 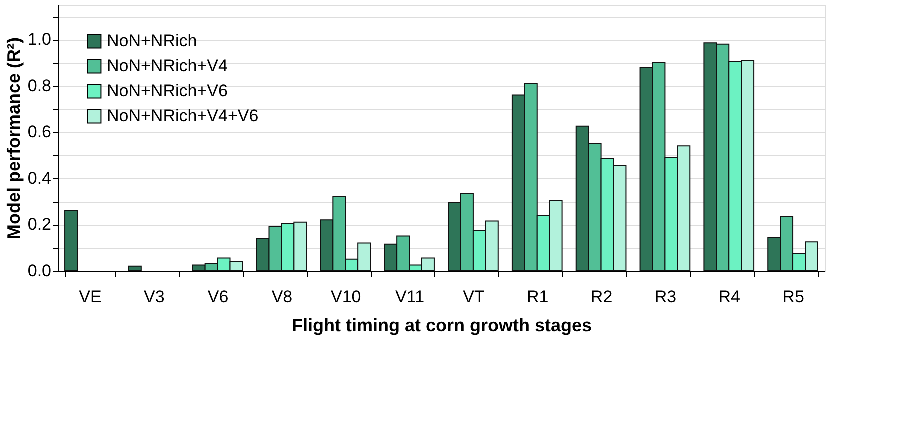 What do you see at coordinates (410, 297) in the screenshot?
I see `x-tick-label: V11` at bounding box center [410, 297].